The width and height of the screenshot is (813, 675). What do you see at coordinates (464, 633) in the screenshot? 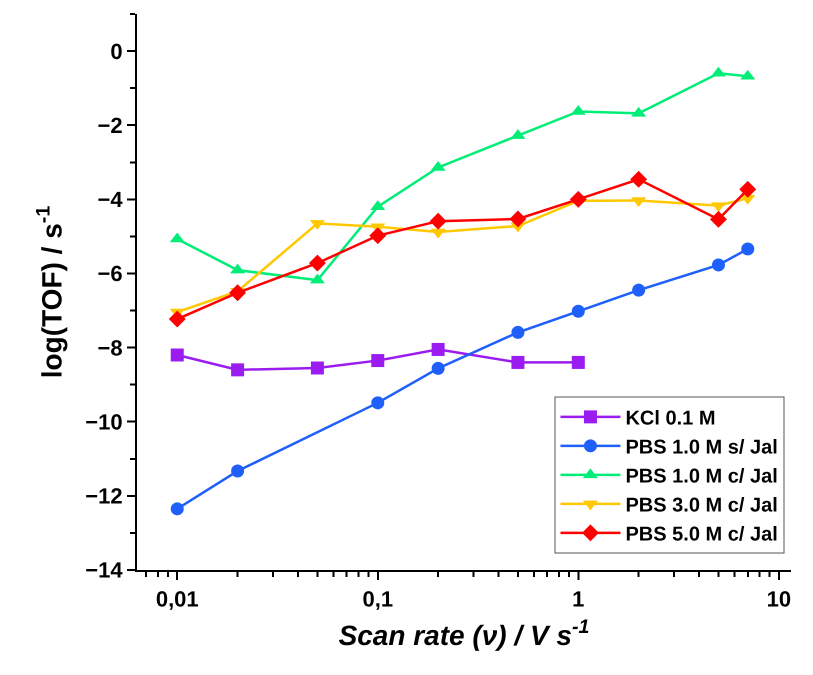
I see `x-axis-title: Scan rate (ν) / V s$^{-1}$` at bounding box center [464, 633].